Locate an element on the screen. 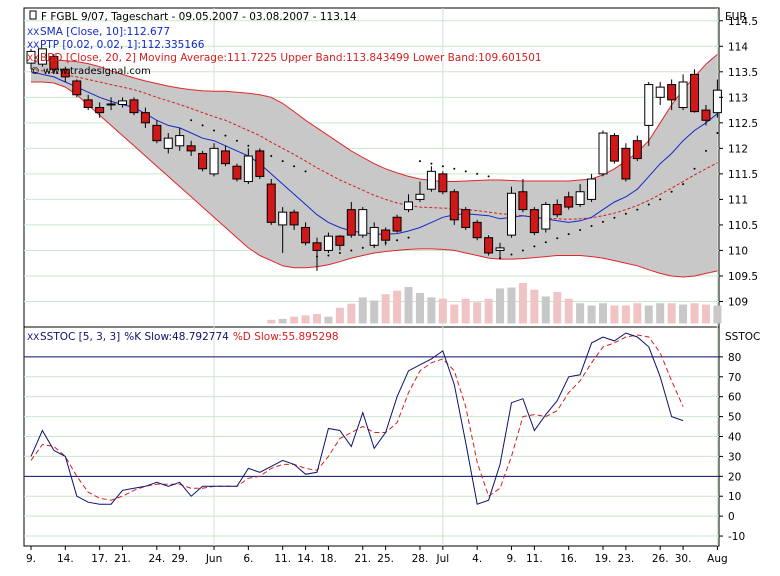 This screenshot has width=780, height=576. ptp-marker: XX is located at coordinates (33, 46).